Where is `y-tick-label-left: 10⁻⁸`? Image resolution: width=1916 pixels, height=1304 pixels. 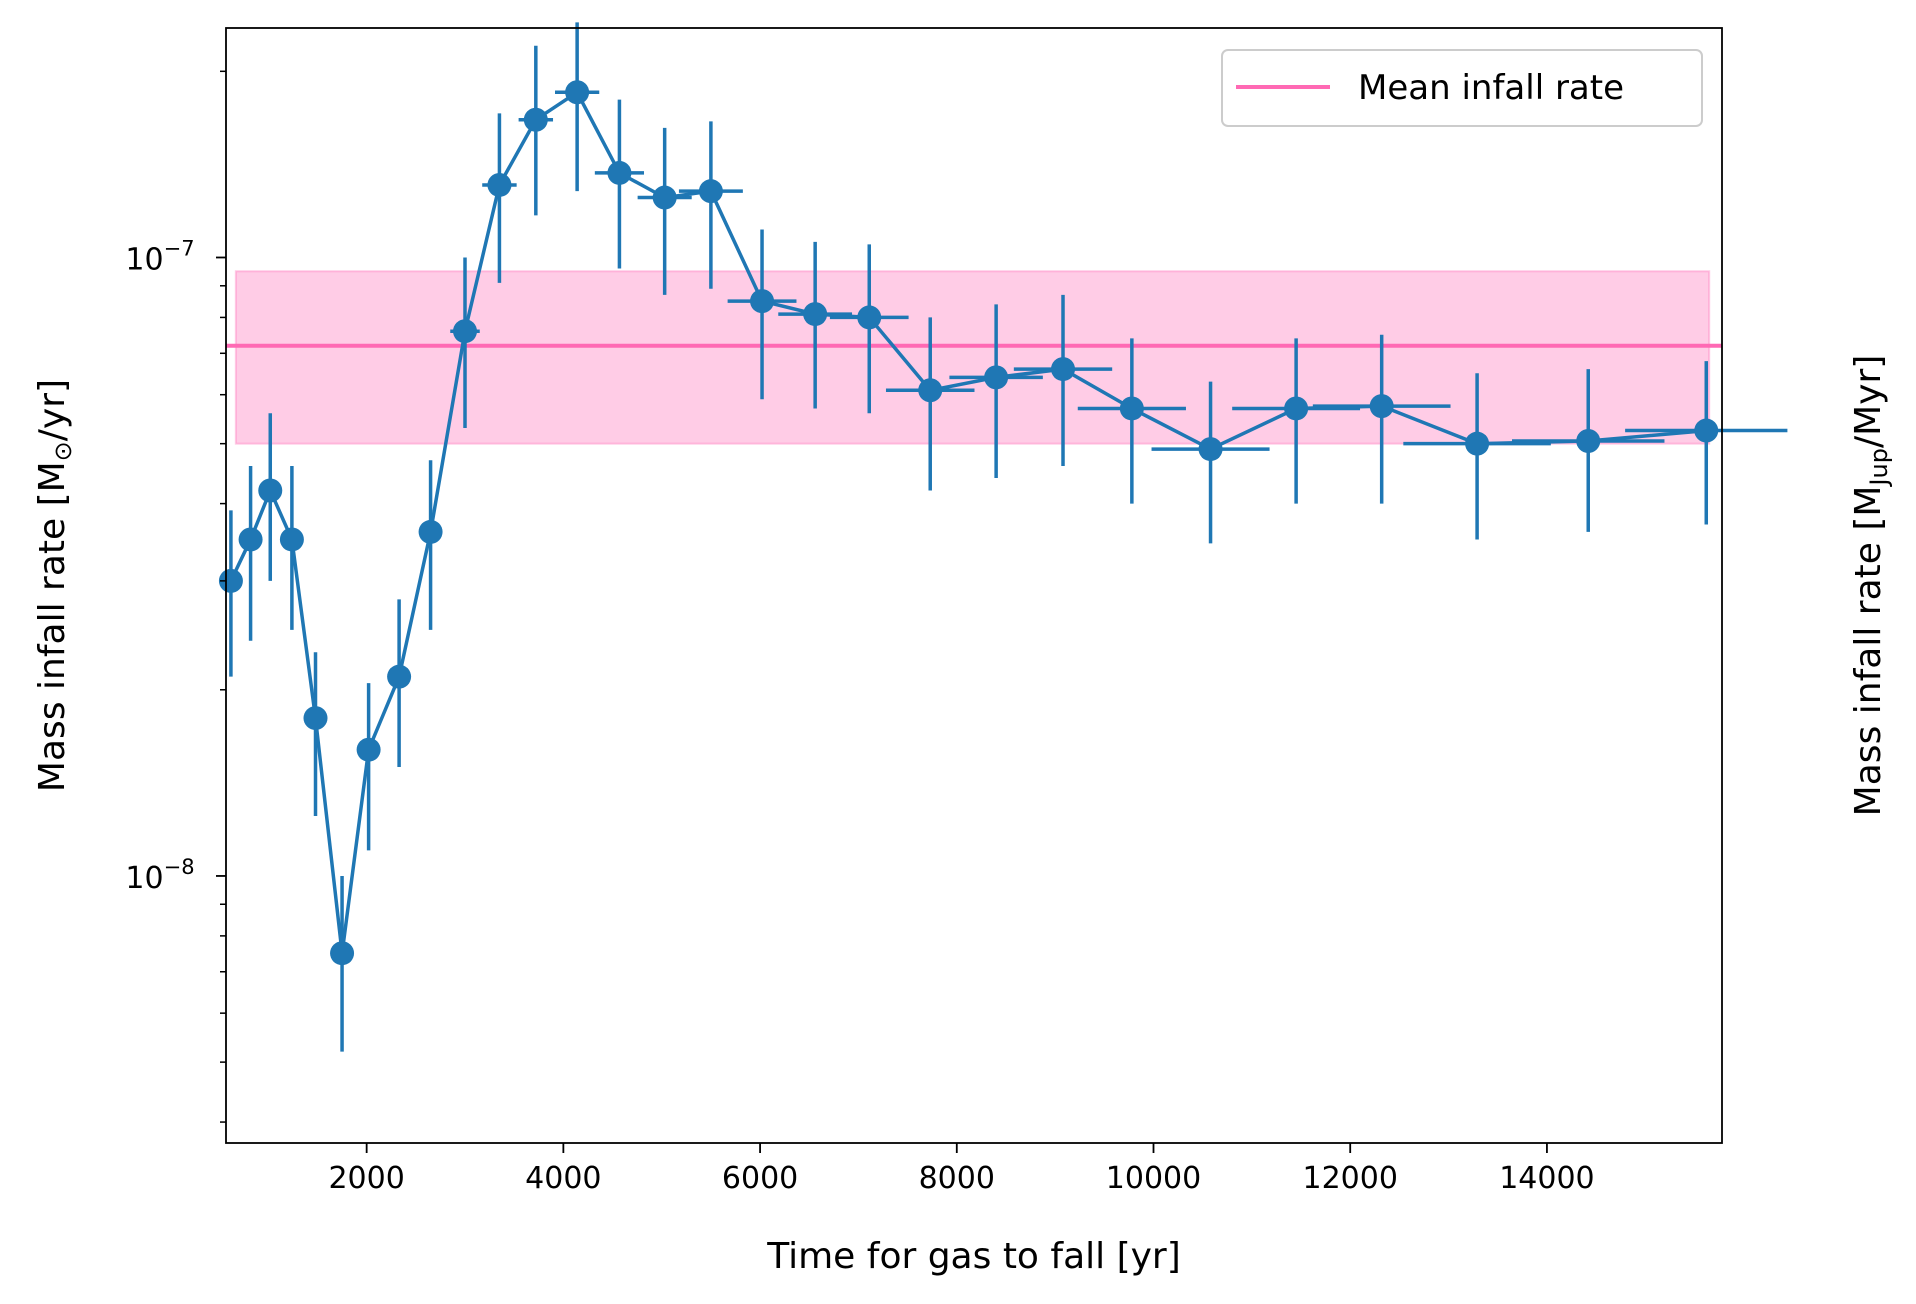
y-tick-label-left: 10⁻⁸ is located at coordinates (159, 875).